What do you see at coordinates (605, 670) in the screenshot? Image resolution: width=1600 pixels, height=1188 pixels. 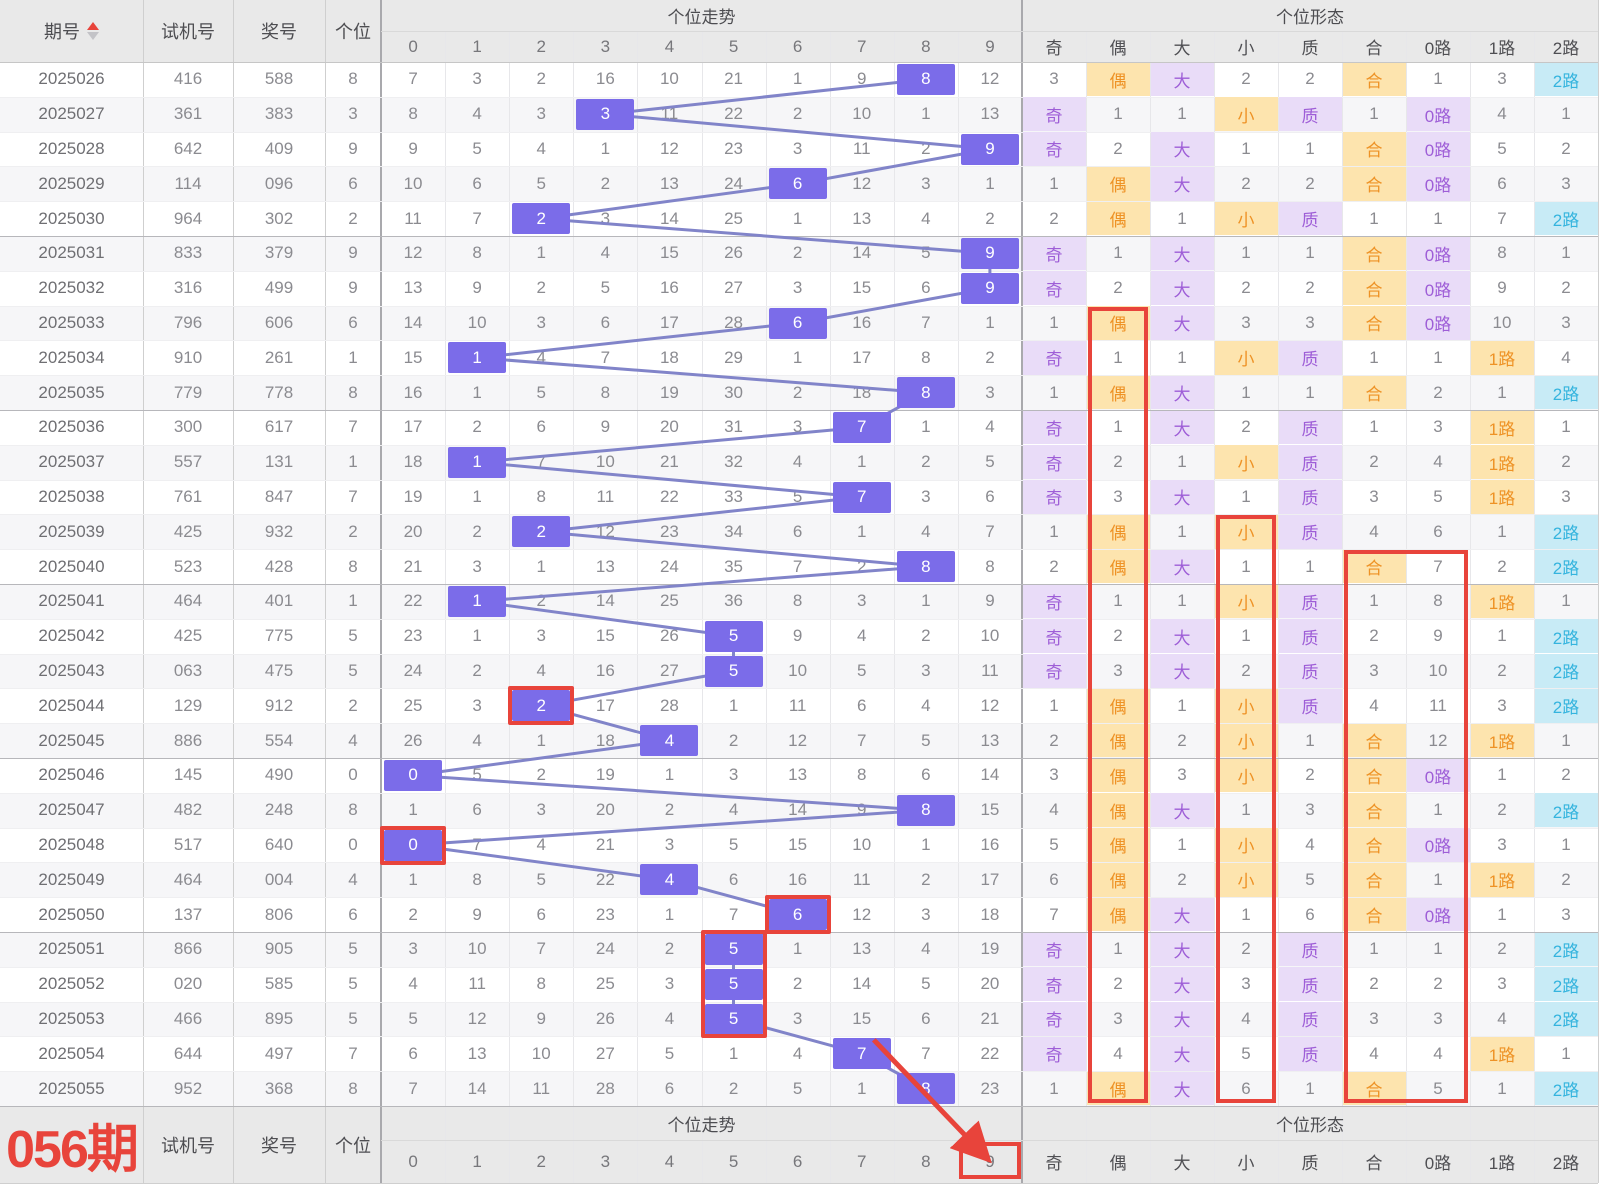 I see `trend-miss-cell: 16` at bounding box center [605, 670].